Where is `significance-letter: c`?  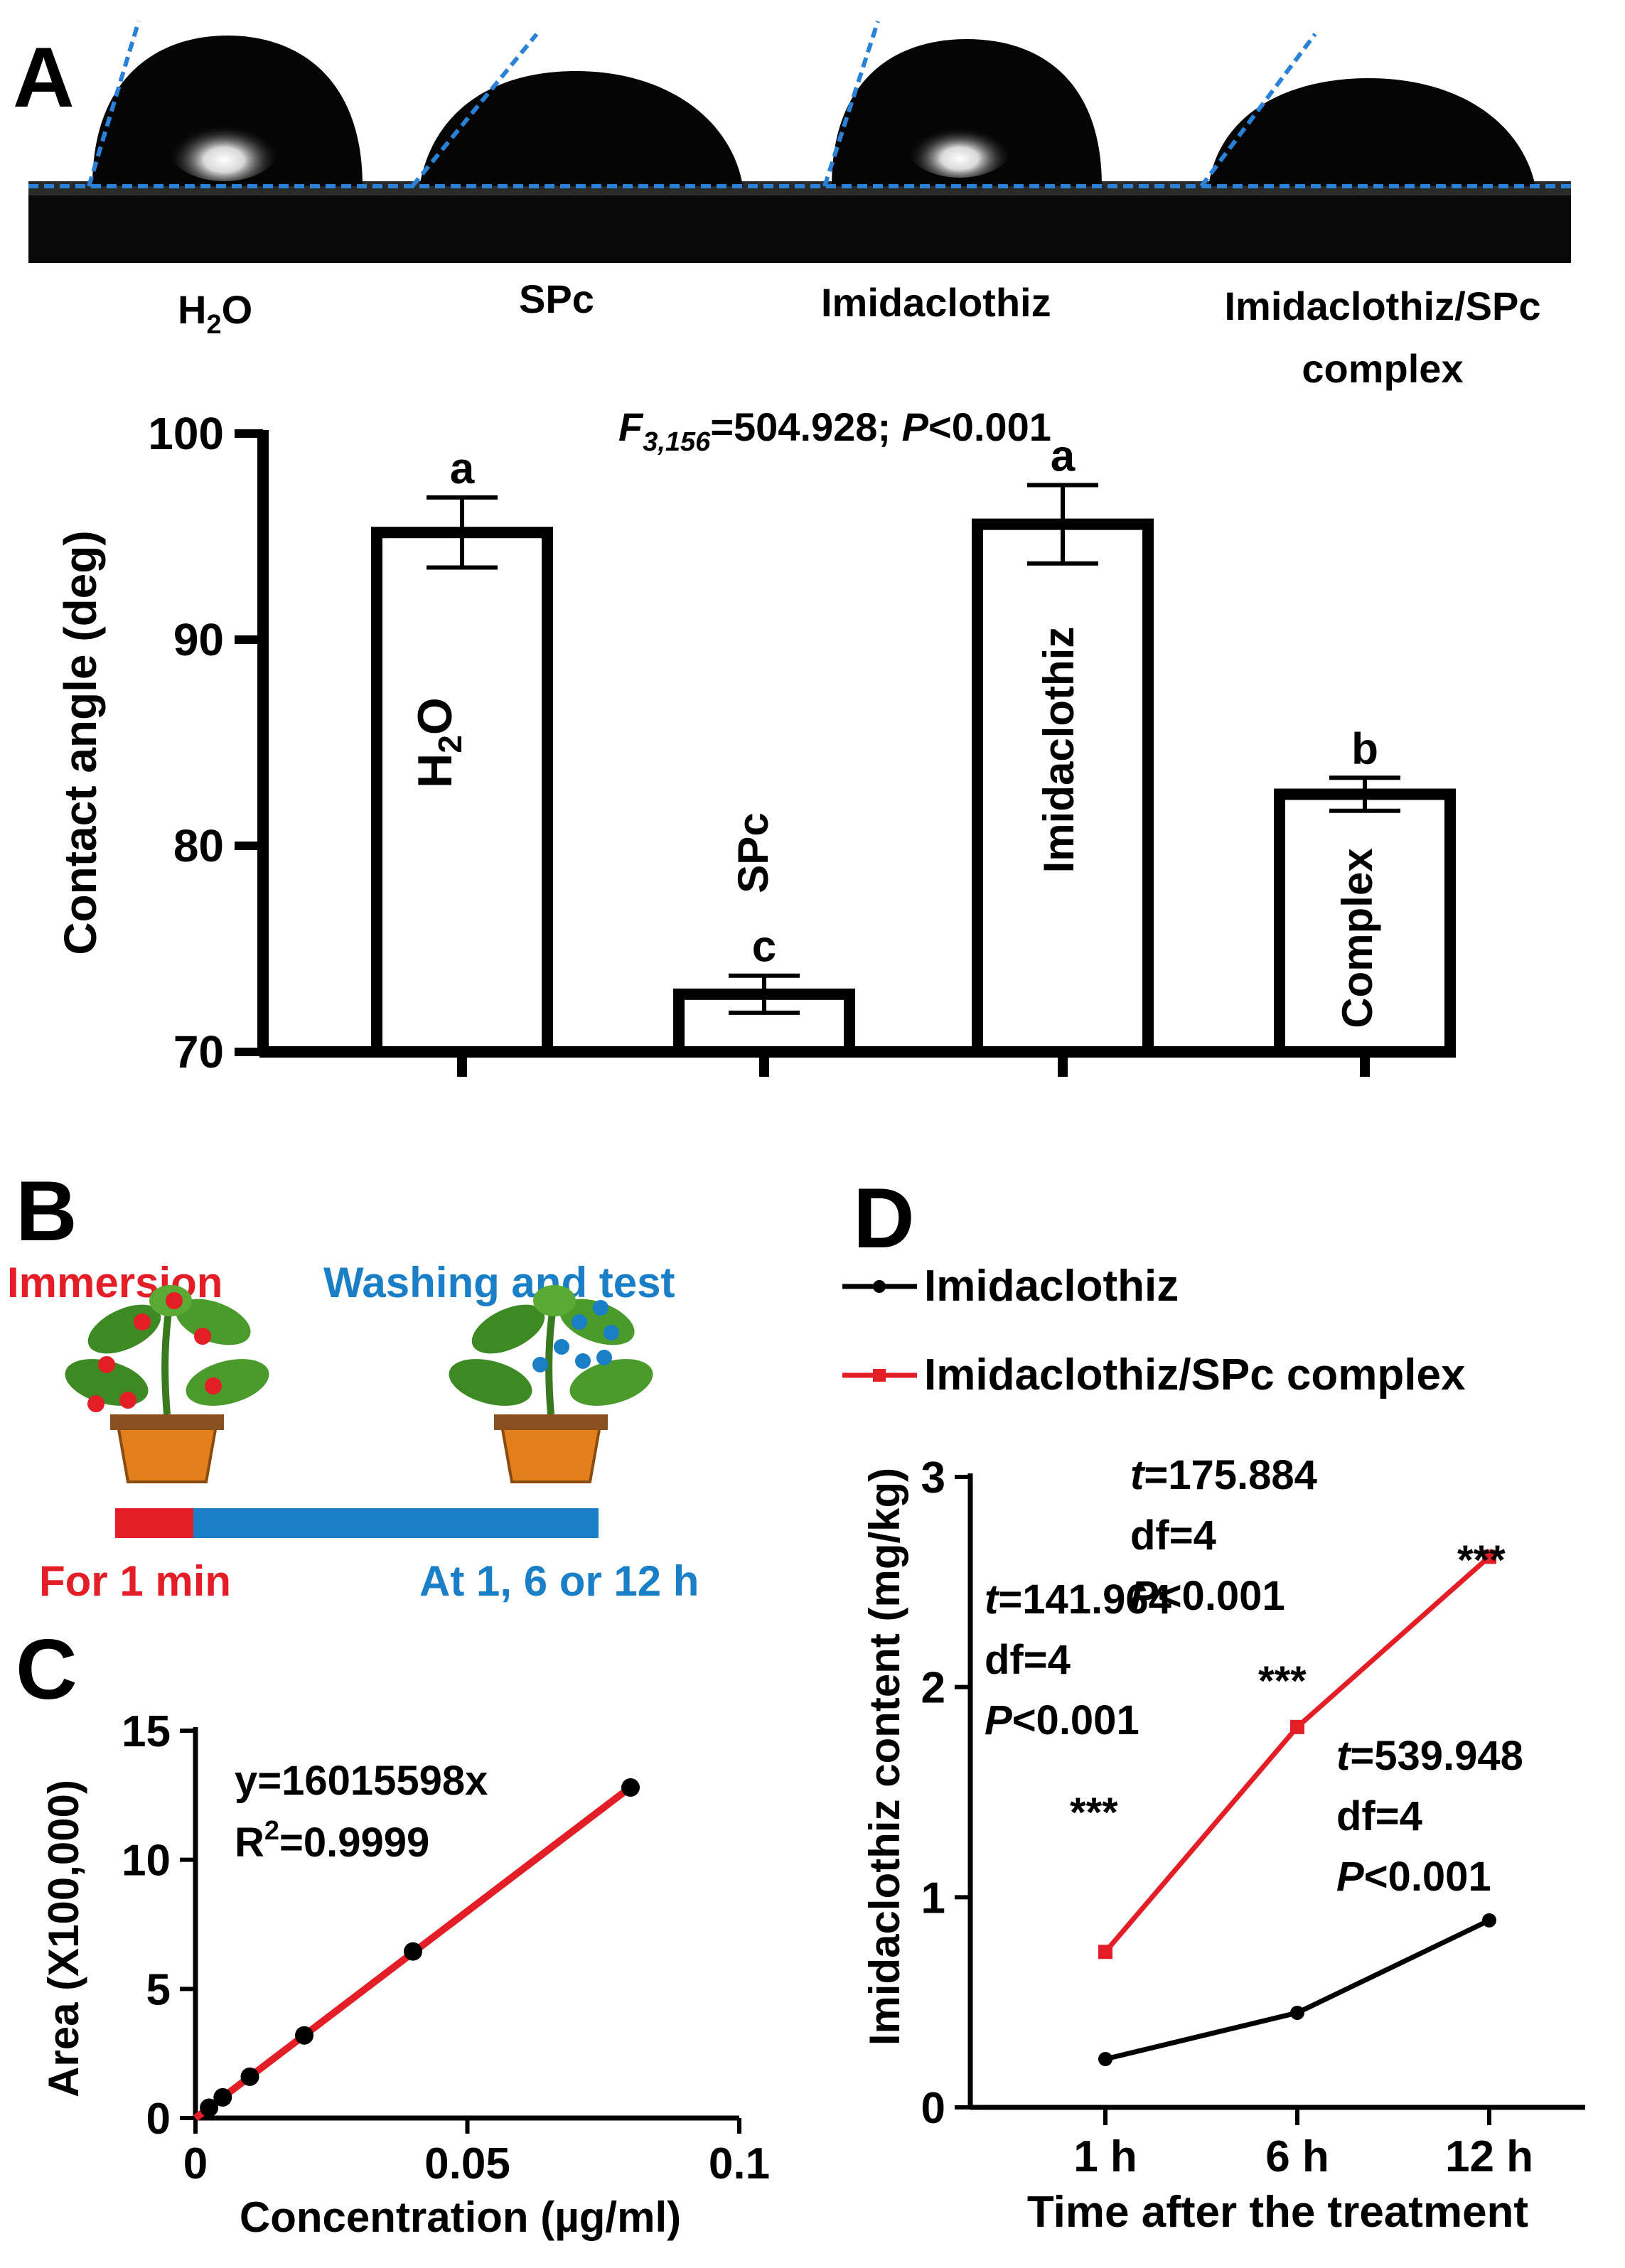 significance-letter: c is located at coordinates (764, 947).